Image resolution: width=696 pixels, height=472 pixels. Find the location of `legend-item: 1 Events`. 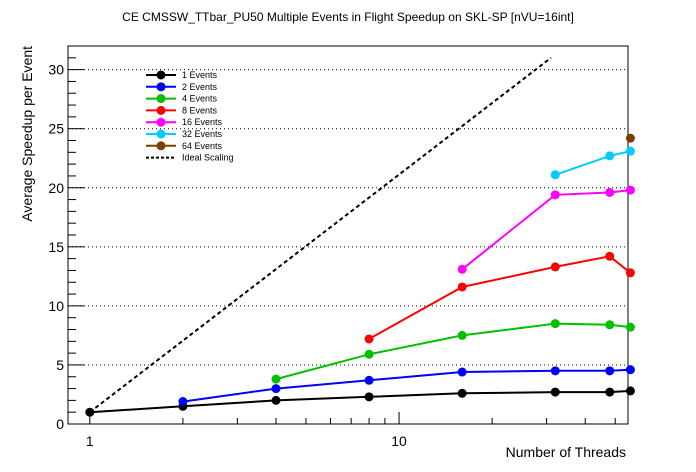

legend-item: 1 Events is located at coordinates (182, 75).